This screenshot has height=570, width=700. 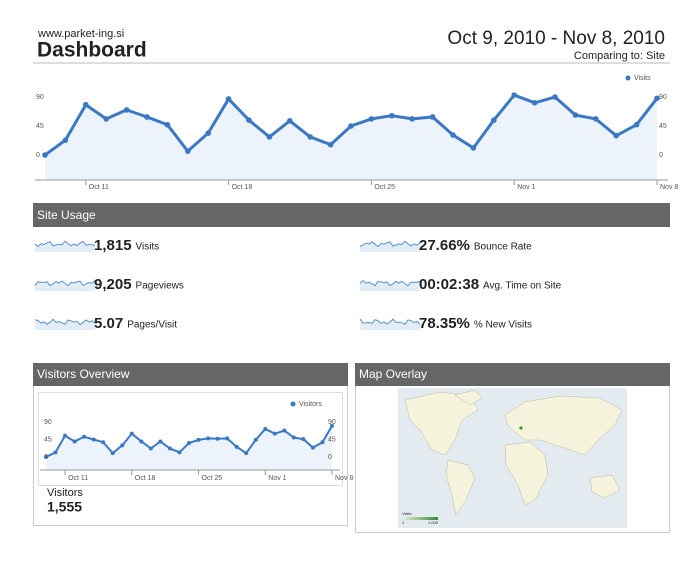 I want to click on x-tick-label: Oct 25, so click(x=384, y=187).